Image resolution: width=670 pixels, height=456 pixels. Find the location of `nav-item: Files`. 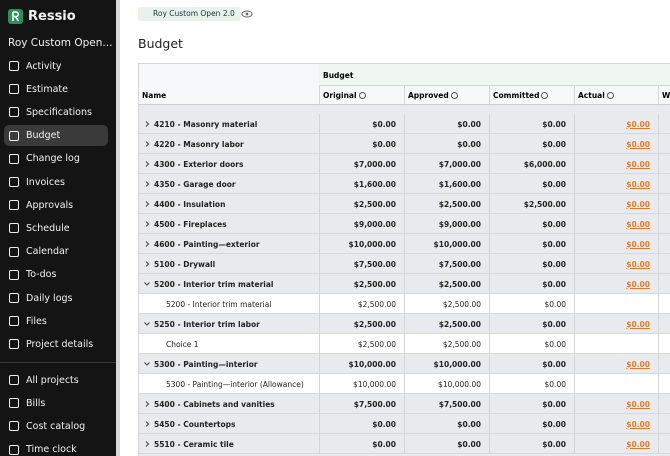

nav-item: Files is located at coordinates (56, 321).